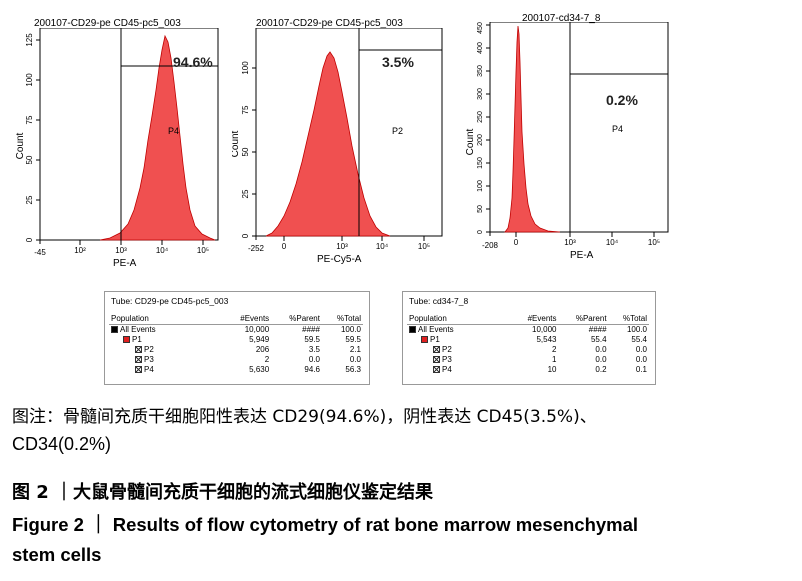 Image resolution: width=802 pixels, height=581 pixels. What do you see at coordinates (480, 163) in the screenshot?
I see `y-tick: 150` at bounding box center [480, 163].